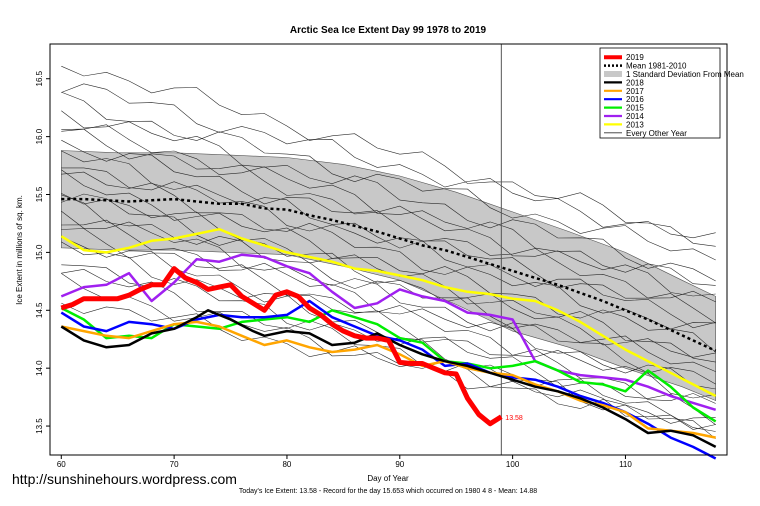 The width and height of the screenshot is (760, 506). What do you see at coordinates (685, 74) in the screenshot?
I see `legend-label: 1 Standard Deviation From Mean` at bounding box center [685, 74].